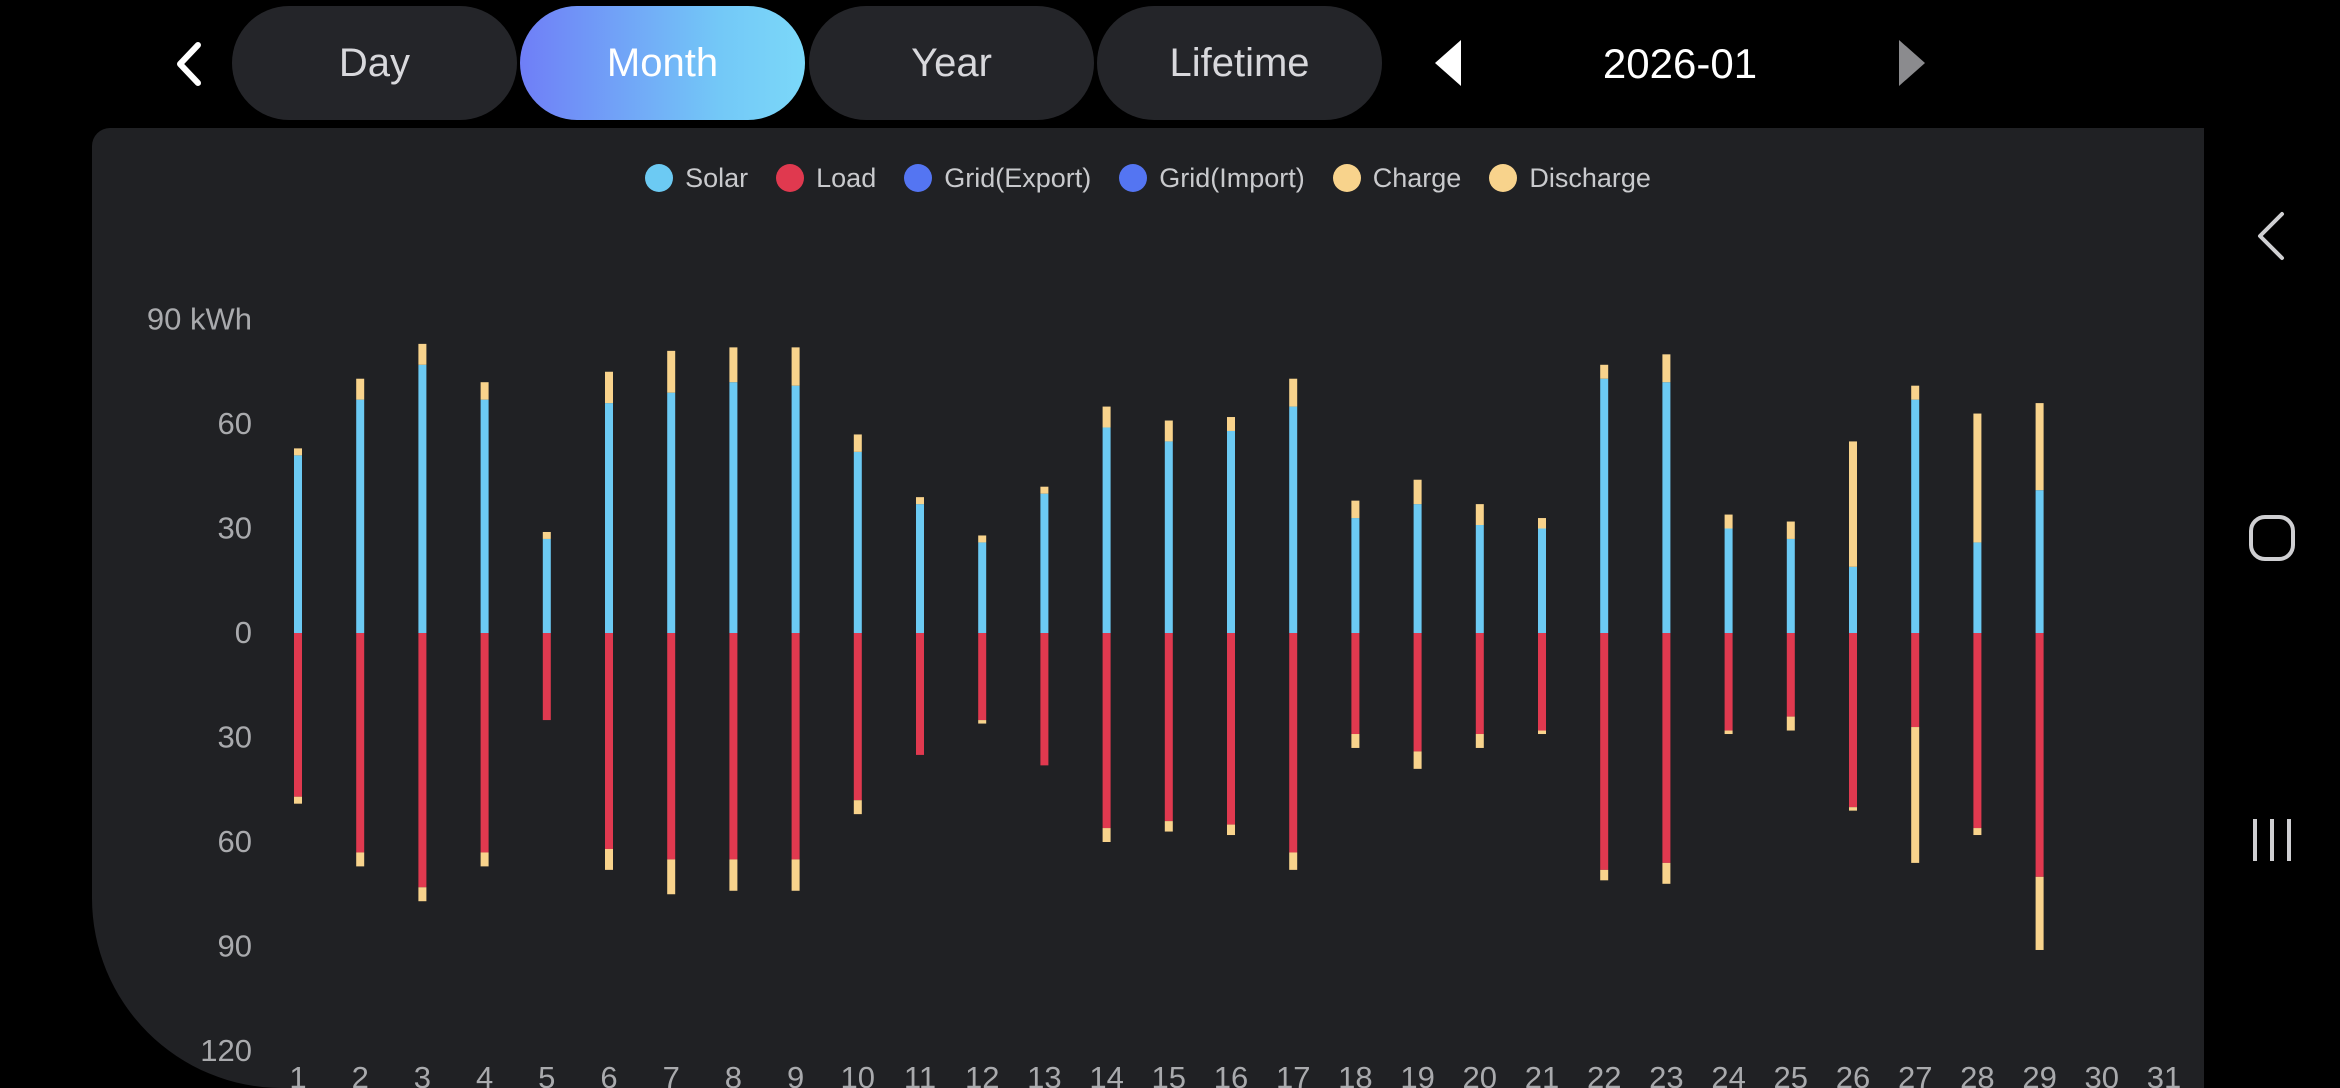  I want to click on back-button, so click(189, 64).